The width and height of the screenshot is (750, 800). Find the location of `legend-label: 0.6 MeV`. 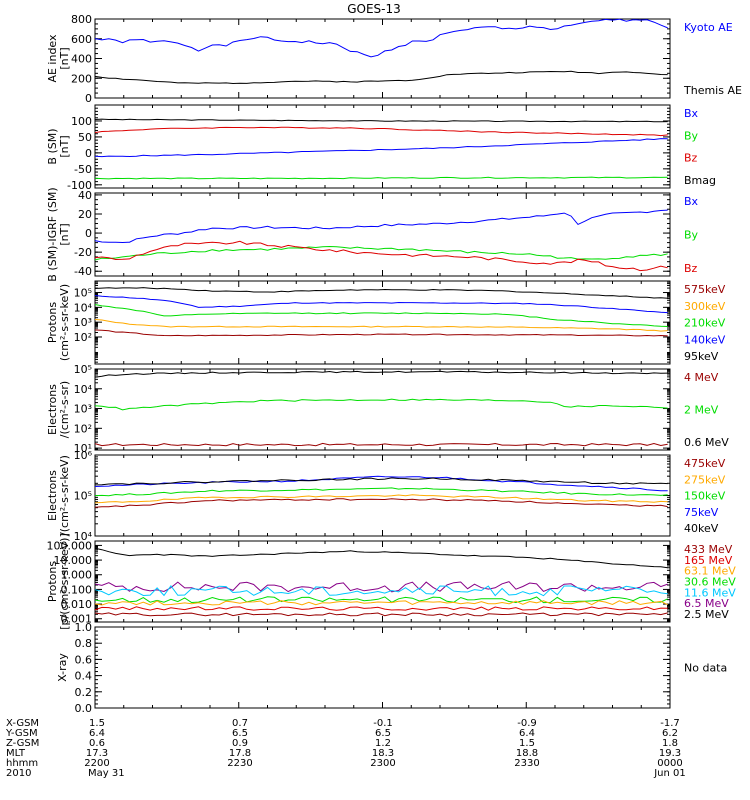

legend-label: 0.6 MeV is located at coordinates (706, 442).